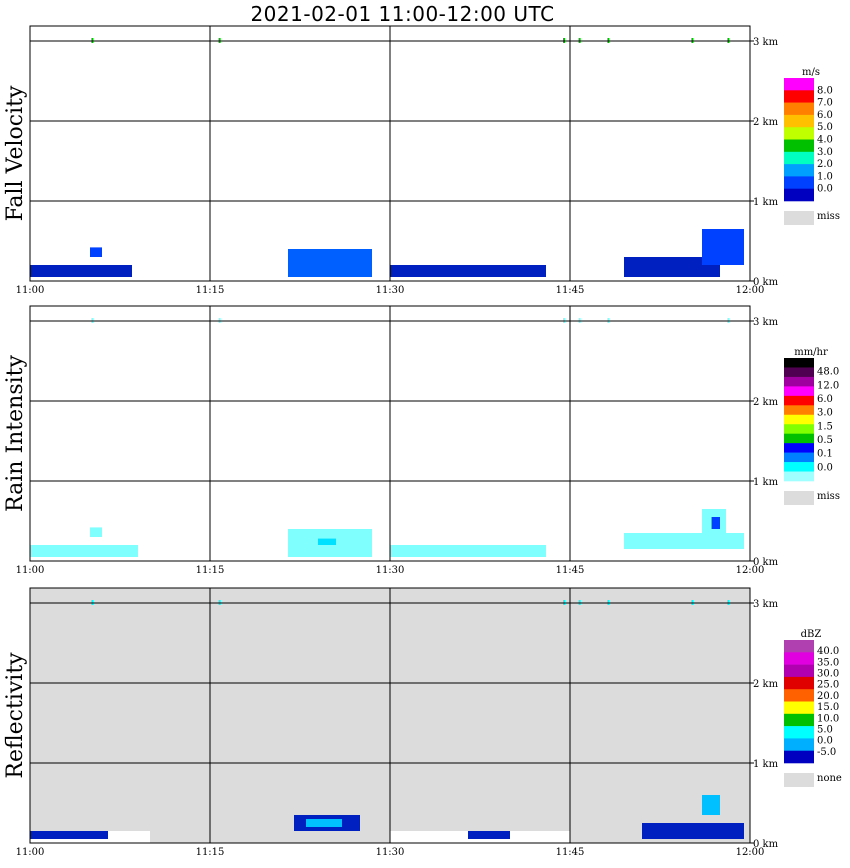 The height and width of the screenshot is (868, 850). I want to click on panel-3-legend-label: 40.0, so click(828, 651).